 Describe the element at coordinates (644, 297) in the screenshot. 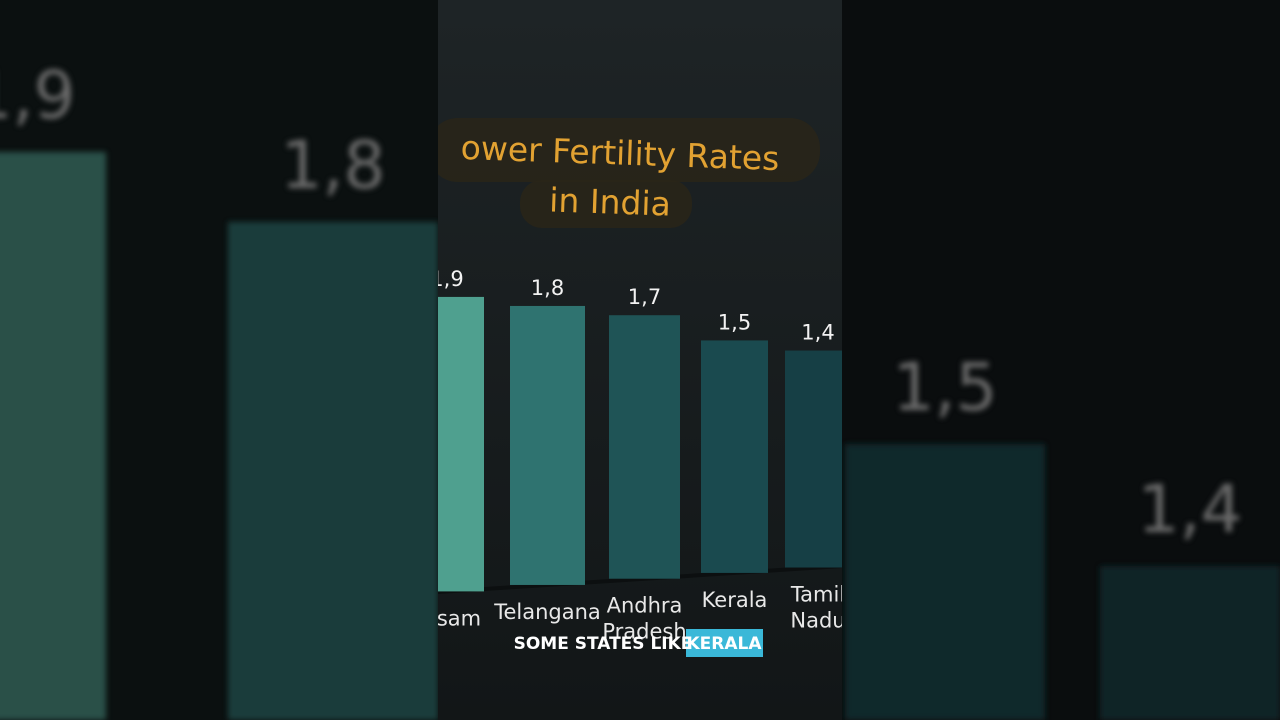

I see `value-label: 1,7` at that location.